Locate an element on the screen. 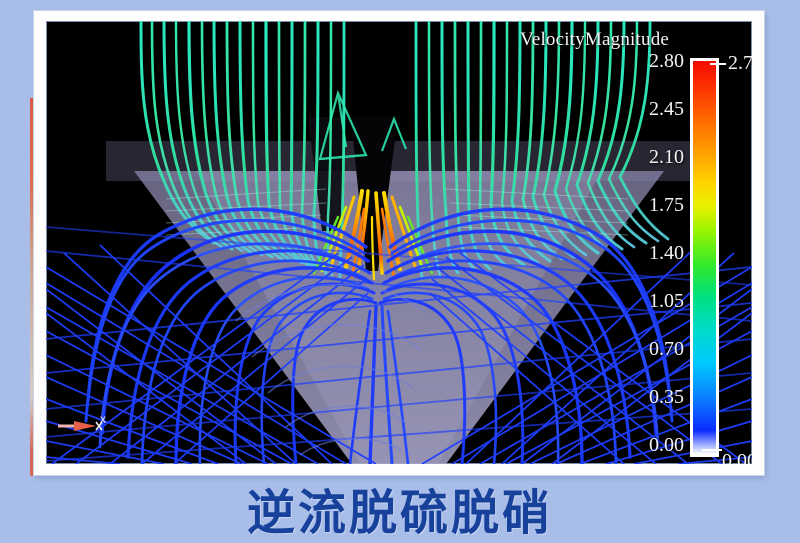 The height and width of the screenshot is (543, 800). axis-gizmo: x is located at coordinates (86, 424).